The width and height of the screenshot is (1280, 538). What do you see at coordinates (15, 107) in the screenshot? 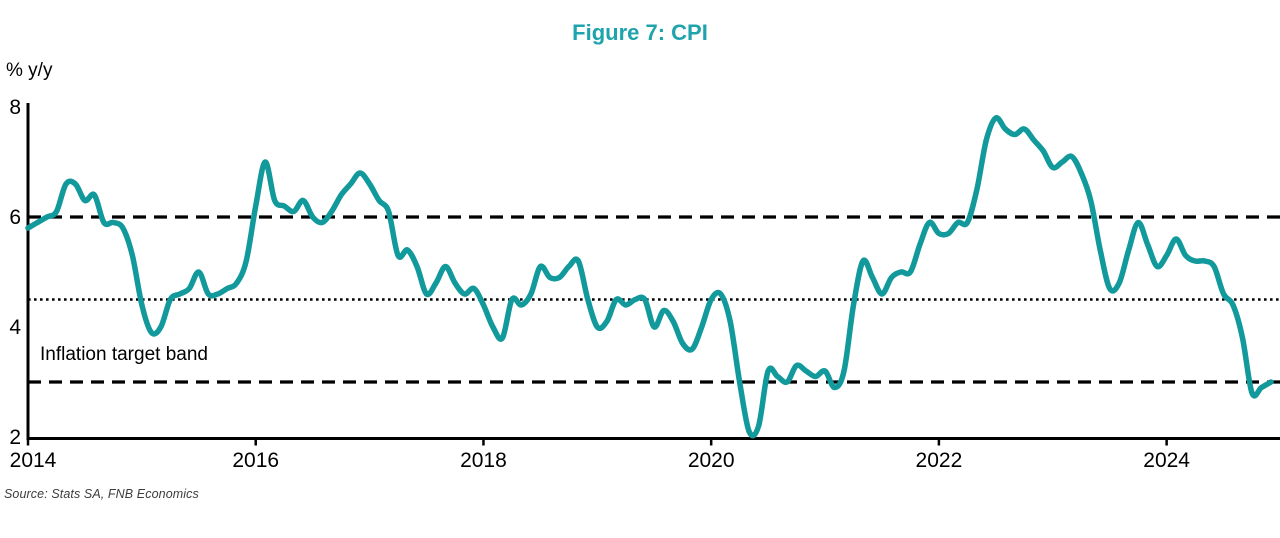
I see `y-tick-label-8: 8` at bounding box center [15, 107].